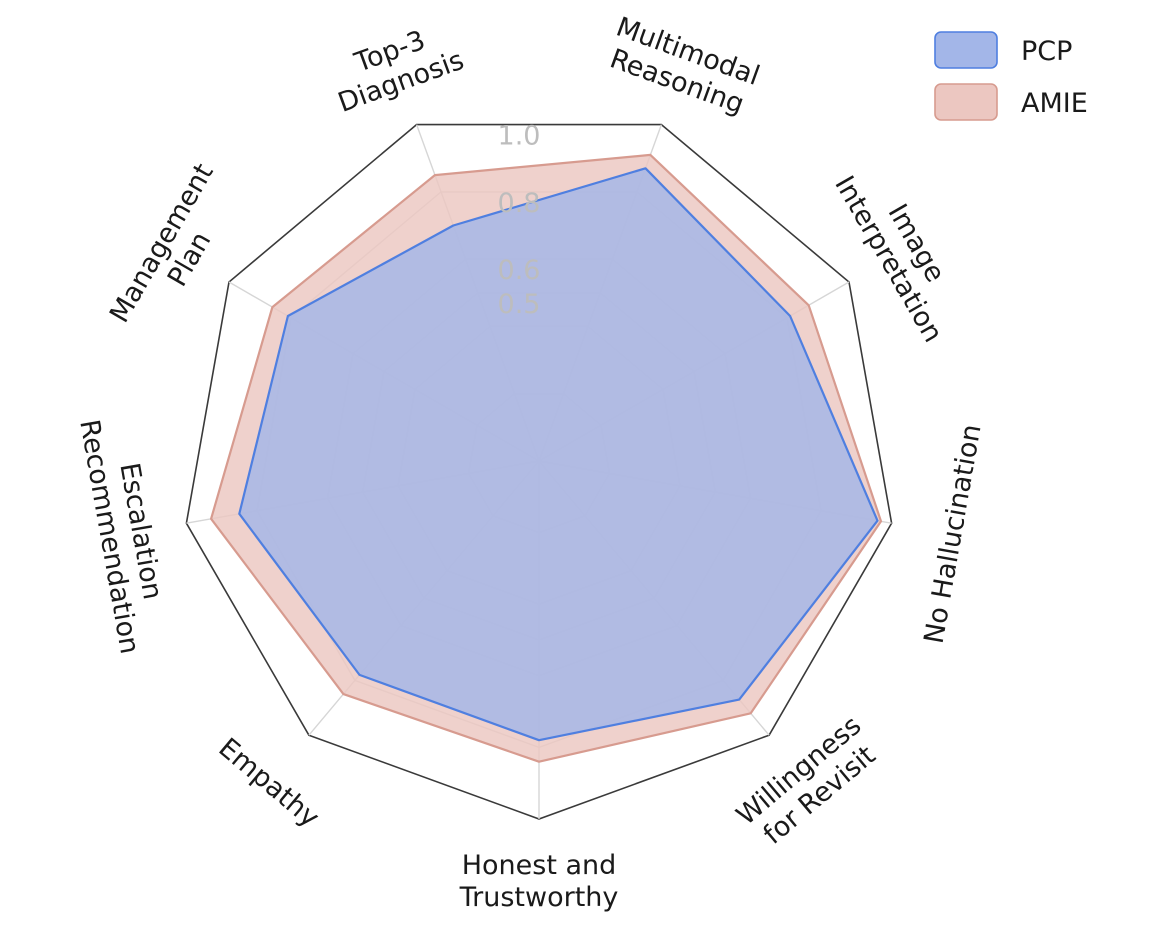 The height and width of the screenshot is (926, 1170). I want to click on axis-label-line: Trustworthy, so click(539, 897).